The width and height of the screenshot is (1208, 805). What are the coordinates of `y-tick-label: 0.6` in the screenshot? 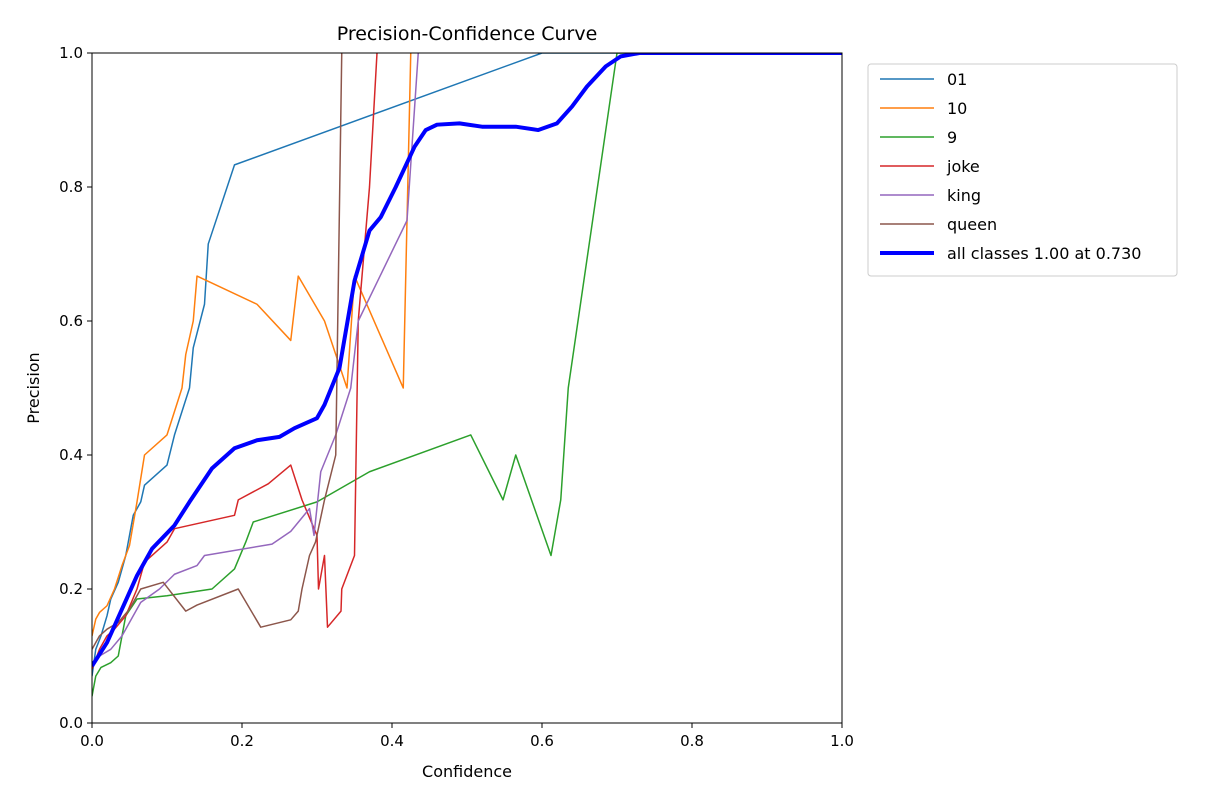 It's located at (71, 321).